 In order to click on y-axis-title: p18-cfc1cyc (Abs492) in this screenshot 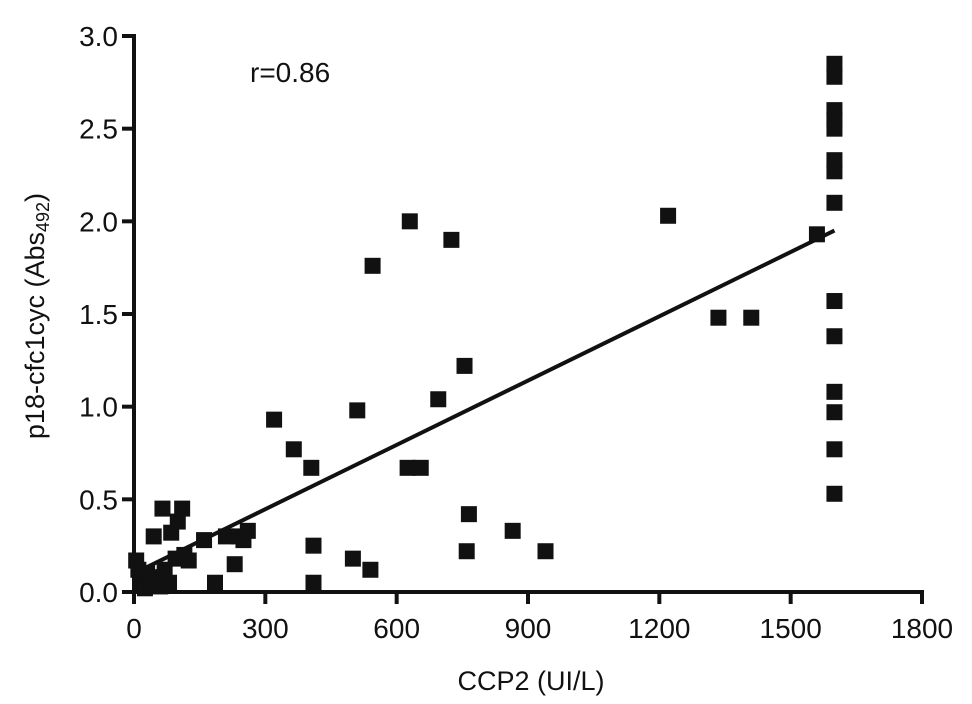, I will do `click(36, 316)`.